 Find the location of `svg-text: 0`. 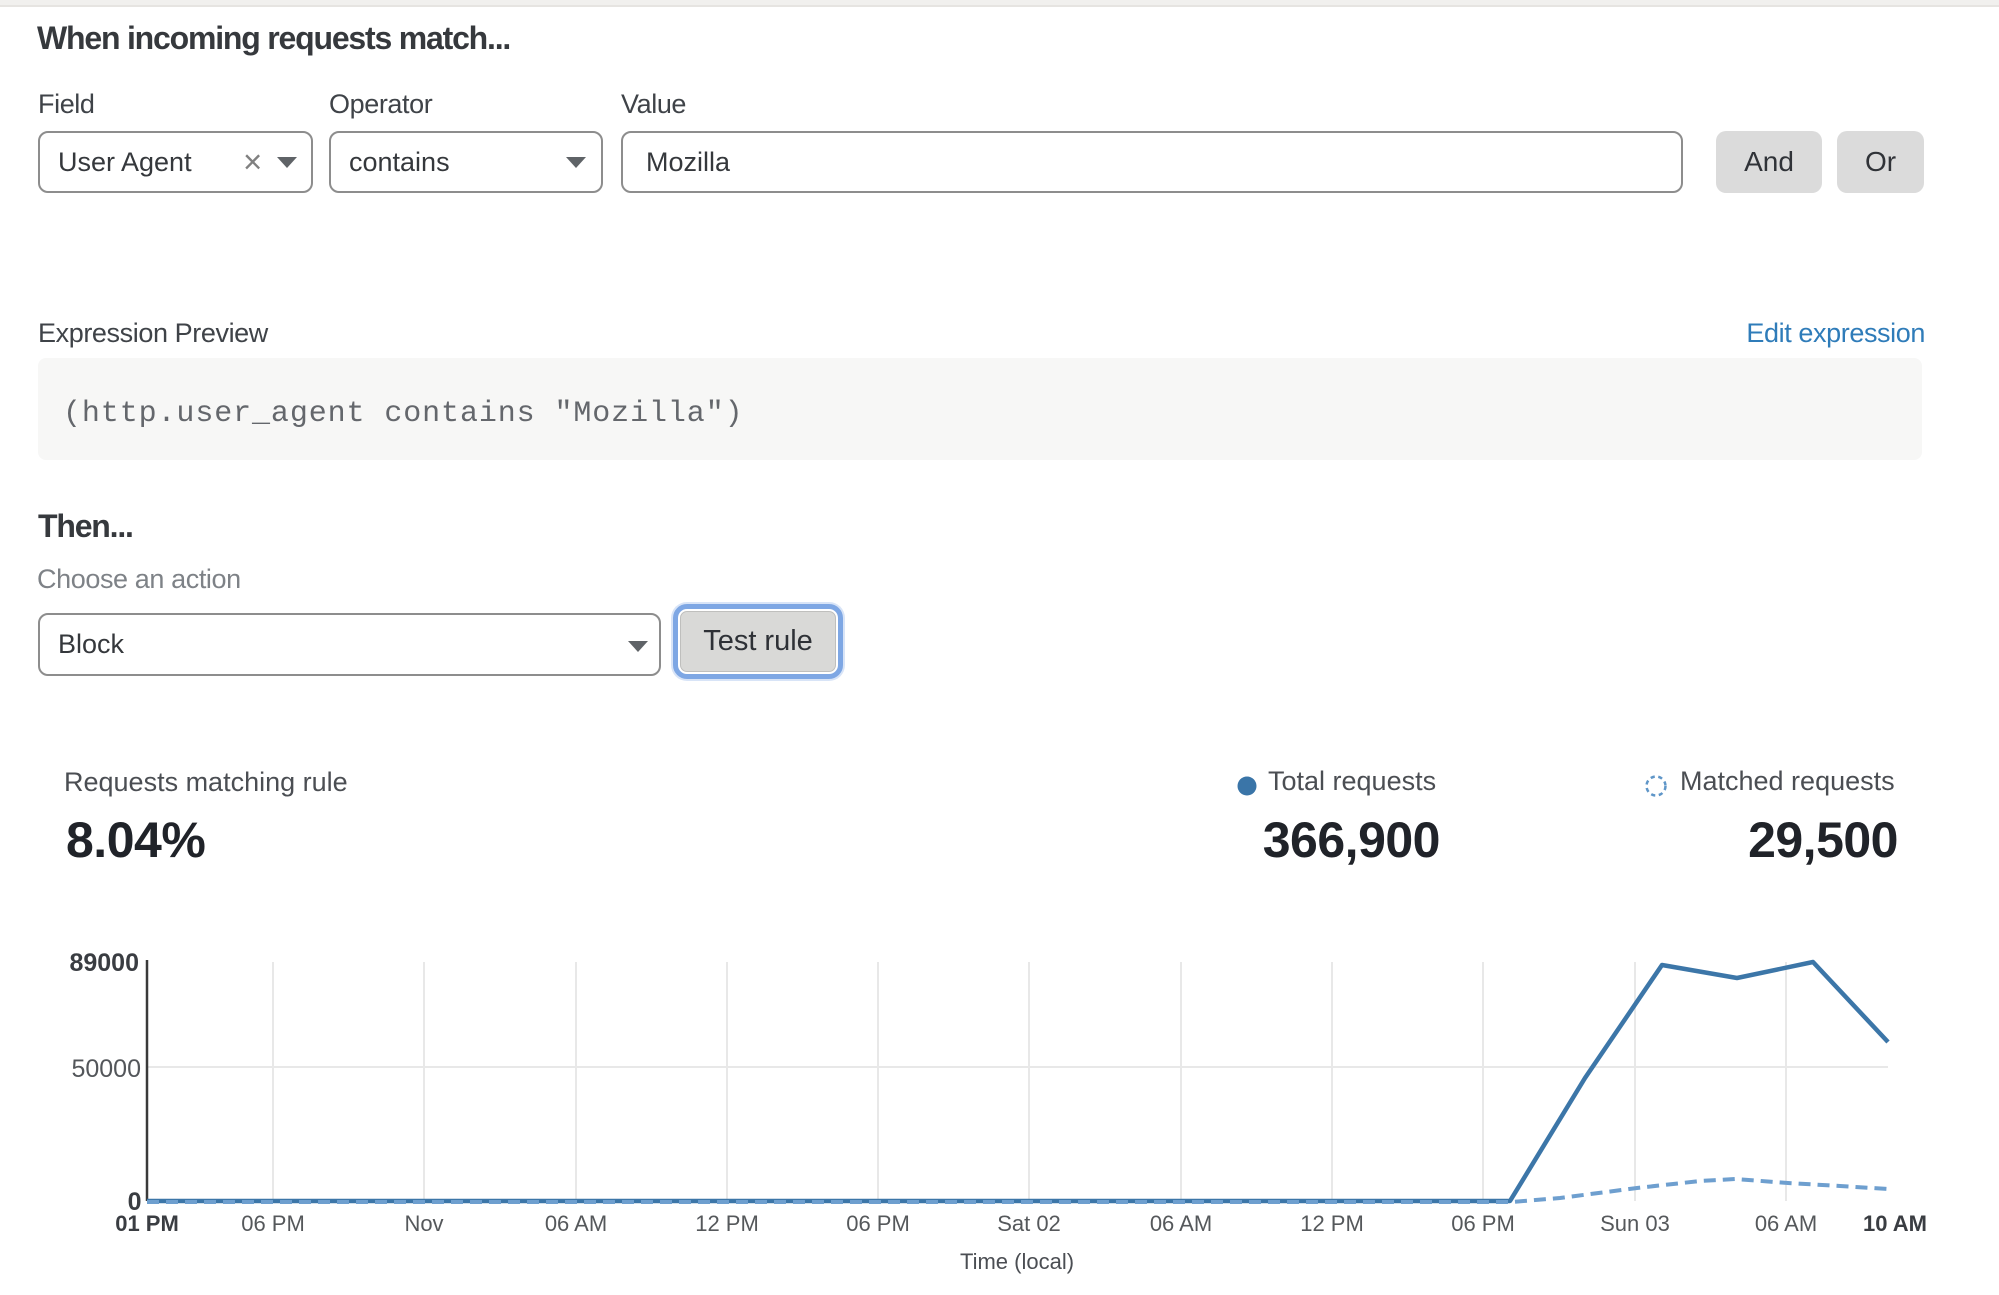

svg-text: 0 is located at coordinates (135, 1202).